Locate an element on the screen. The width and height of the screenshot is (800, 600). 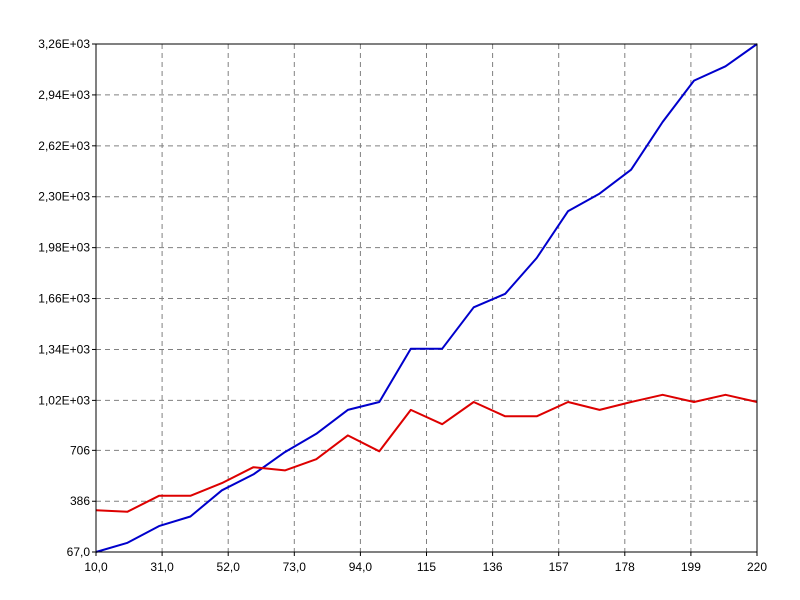
x-tick-label: 10,0 is located at coordinates (96, 567).